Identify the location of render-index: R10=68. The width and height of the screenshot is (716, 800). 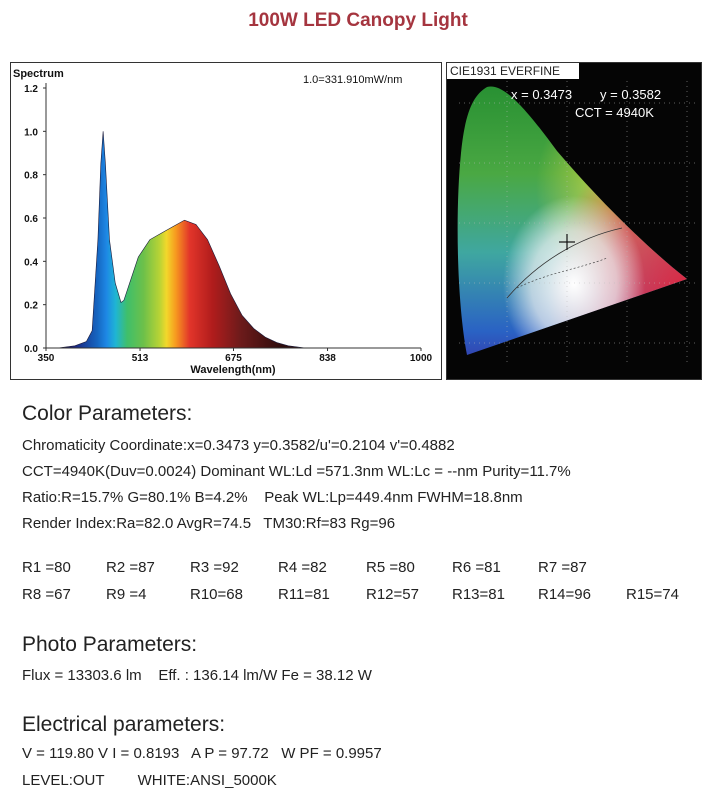
(216, 594).